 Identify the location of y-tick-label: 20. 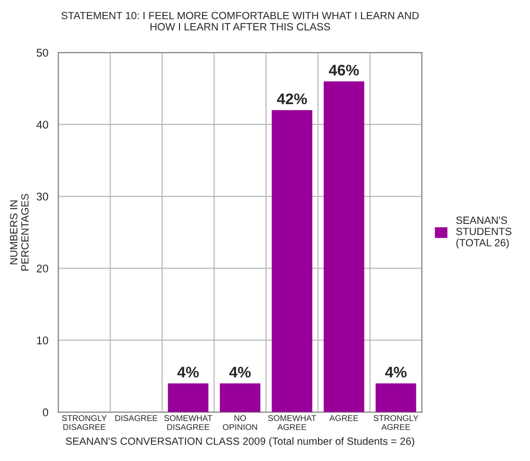
(42, 268).